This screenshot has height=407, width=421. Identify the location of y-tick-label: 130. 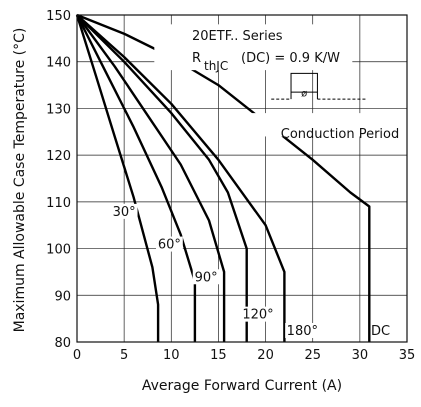
(58, 109).